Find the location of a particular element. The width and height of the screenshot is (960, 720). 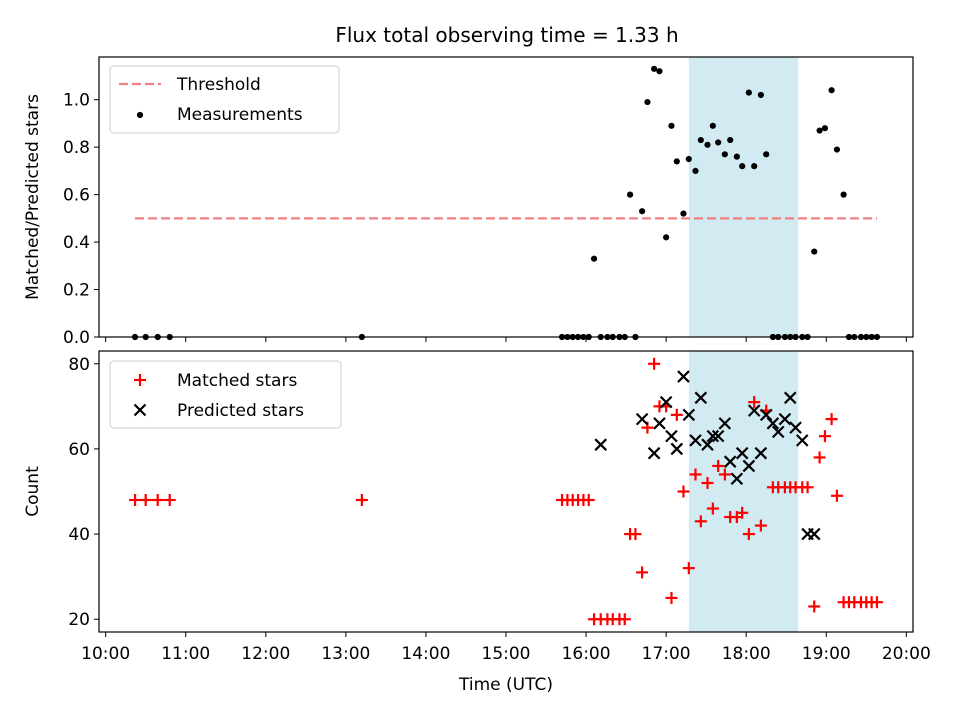

bottom-shaded-span is located at coordinates (743, 491).